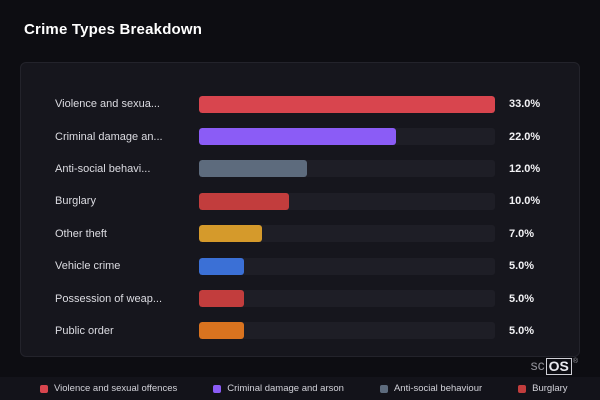 Image resolution: width=600 pixels, height=400 pixels. What do you see at coordinates (84, 330) in the screenshot?
I see `category-label: Public order` at bounding box center [84, 330].